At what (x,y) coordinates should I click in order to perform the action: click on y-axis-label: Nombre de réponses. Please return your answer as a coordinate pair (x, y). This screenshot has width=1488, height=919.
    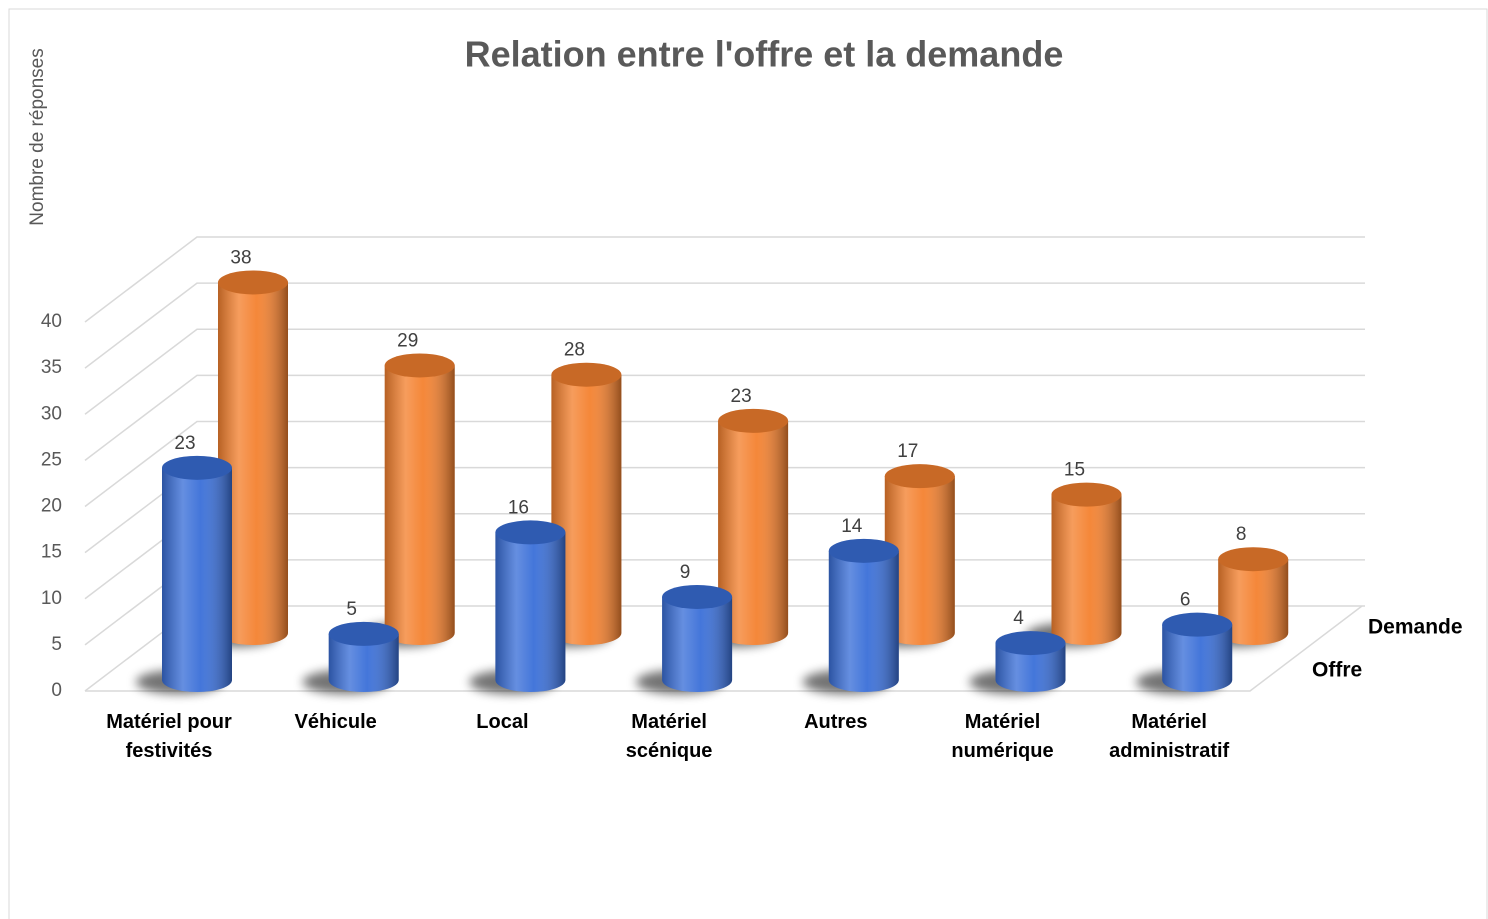
    Looking at the image, I should click on (37, 136).